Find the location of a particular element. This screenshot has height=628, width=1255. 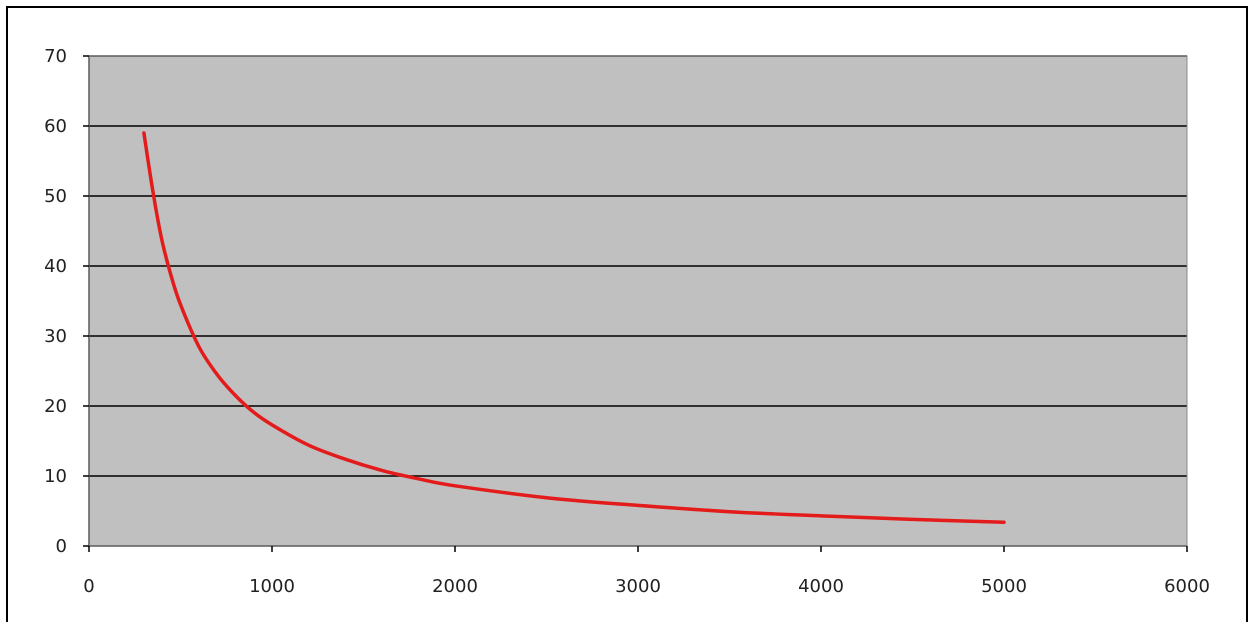

y-tick-label: 10 is located at coordinates (55, 476).